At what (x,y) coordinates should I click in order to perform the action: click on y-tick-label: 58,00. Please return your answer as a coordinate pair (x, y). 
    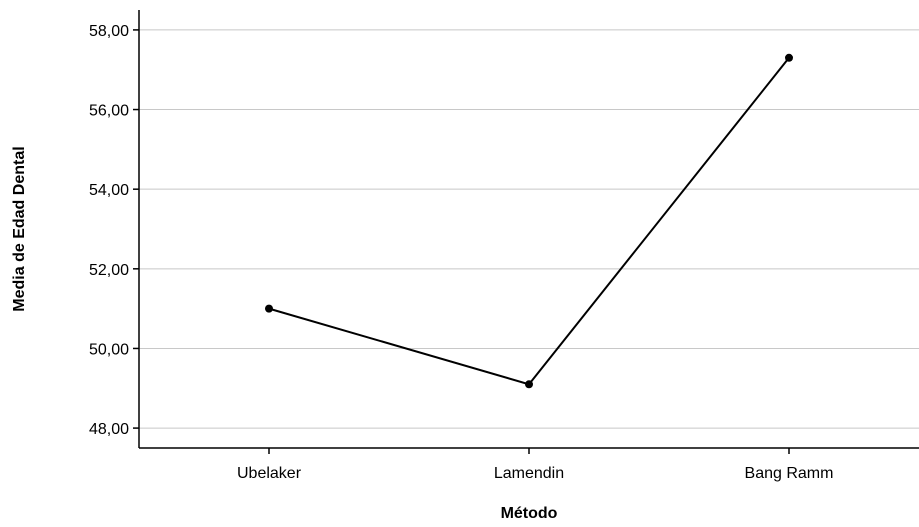
    Looking at the image, I should click on (109, 31).